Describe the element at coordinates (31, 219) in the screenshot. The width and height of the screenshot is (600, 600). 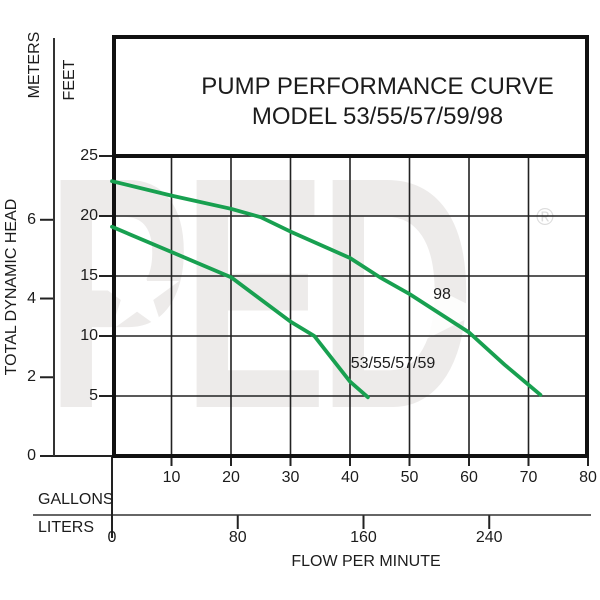
I see `meters-tick-label: 6` at that location.